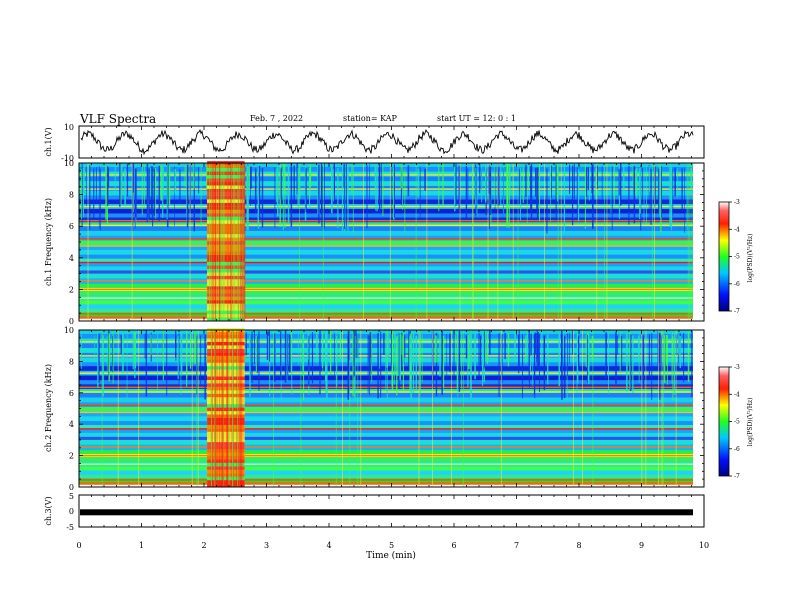 The image size is (792, 612). What do you see at coordinates (737, 229) in the screenshot?
I see `colorbar-tick-label: -4` at bounding box center [737, 229].